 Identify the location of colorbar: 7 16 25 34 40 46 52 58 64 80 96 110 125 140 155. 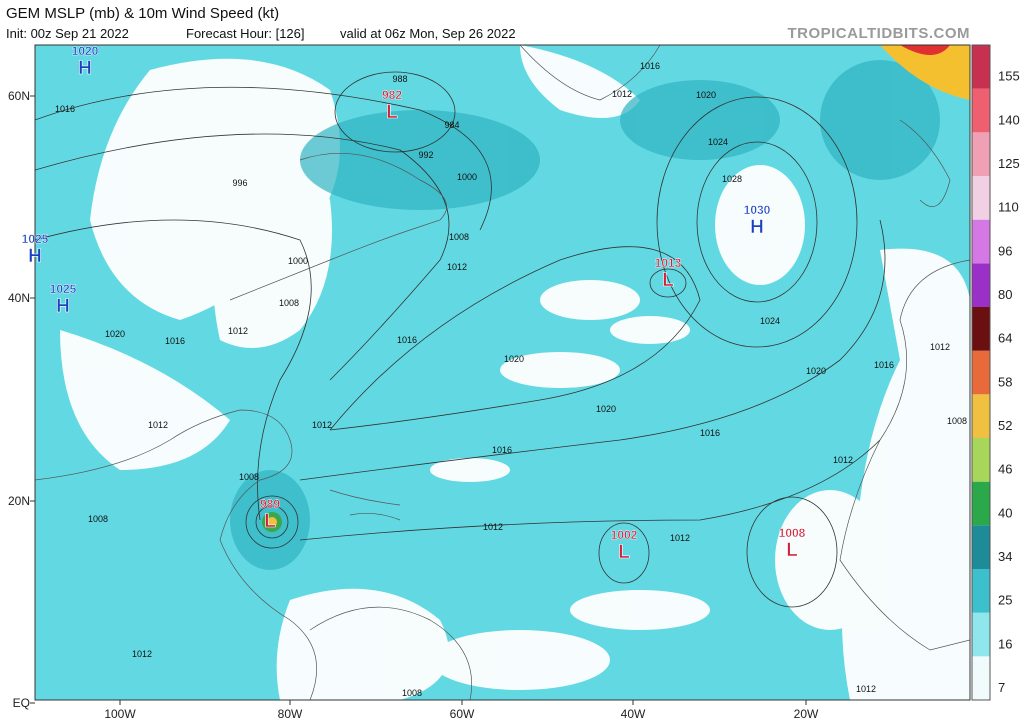
(995, 372).